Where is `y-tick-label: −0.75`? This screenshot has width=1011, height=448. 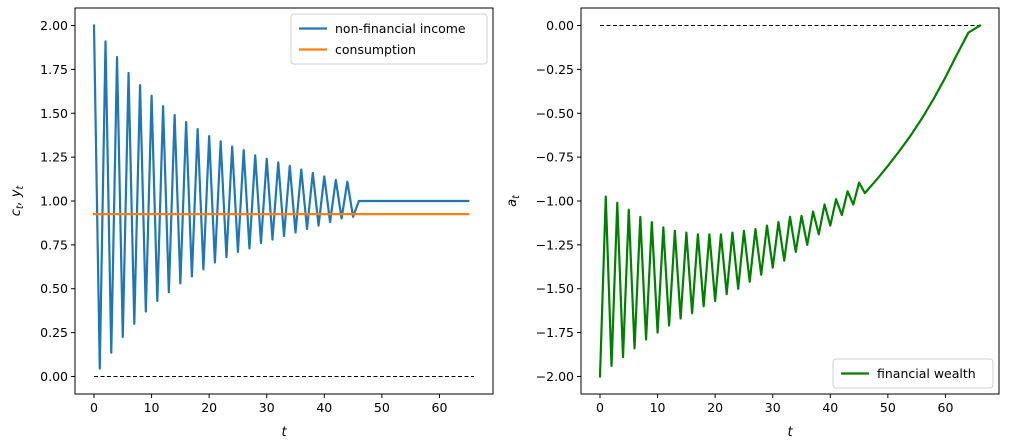 y-tick-label: −0.75 is located at coordinates (555, 157).